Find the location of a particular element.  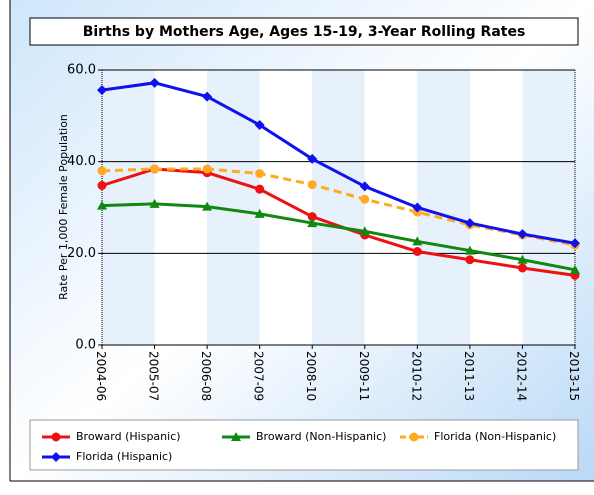

x-tick-label: 2008-10 is located at coordinates (311, 376).